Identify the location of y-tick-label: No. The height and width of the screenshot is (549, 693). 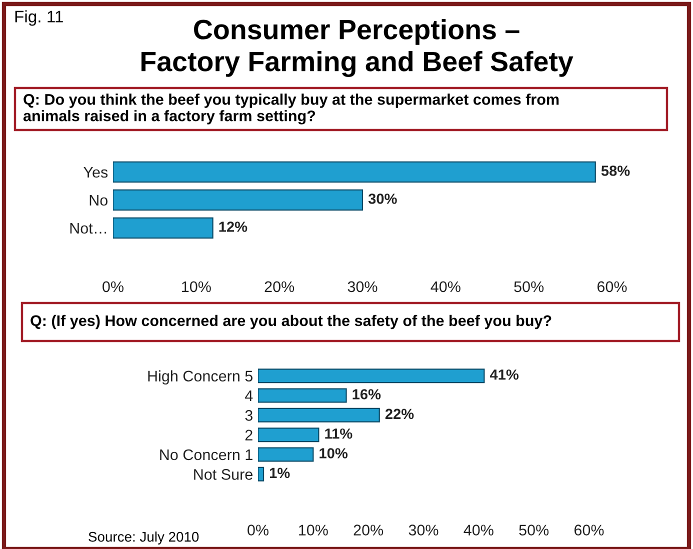
(99, 200).